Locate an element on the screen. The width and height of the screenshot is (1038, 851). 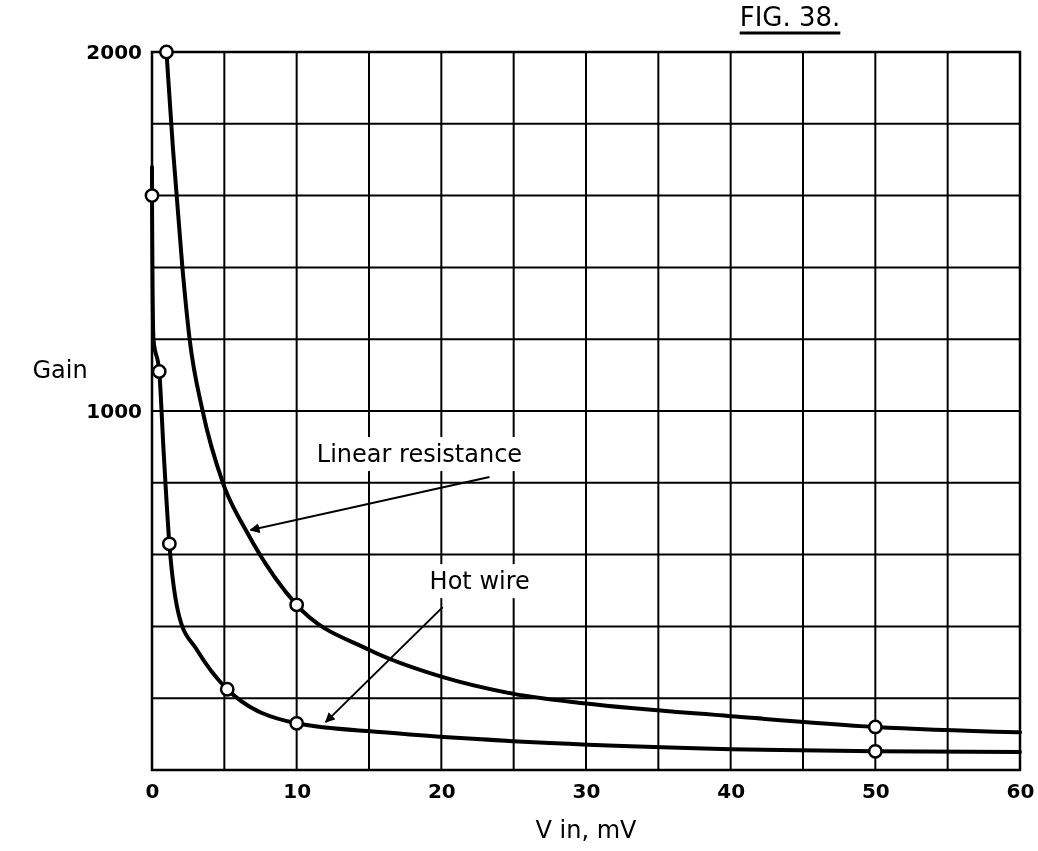
x-tick-label: 40 is located at coordinates (731, 791).